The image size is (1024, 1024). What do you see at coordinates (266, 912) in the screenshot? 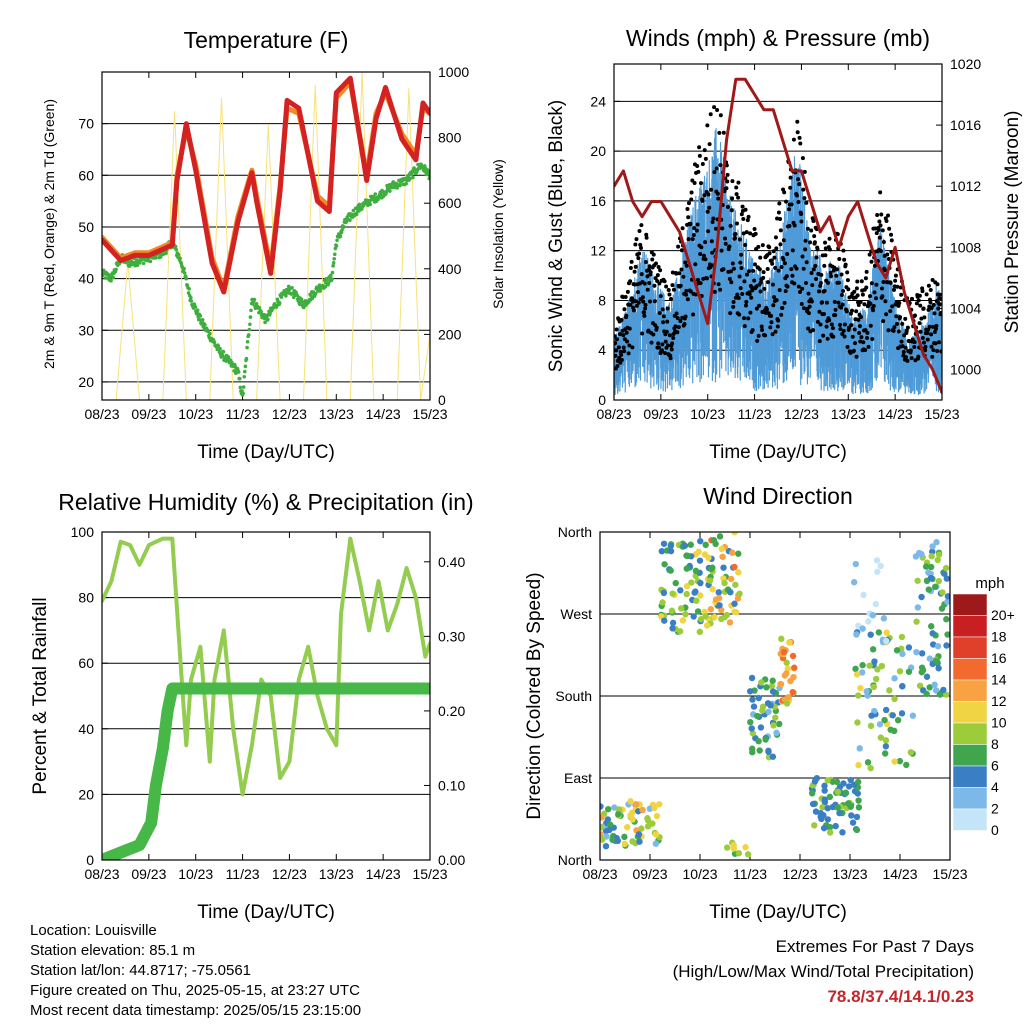
I see `humidity-x-axis-label: Time (Day/UTC)` at bounding box center [266, 912].